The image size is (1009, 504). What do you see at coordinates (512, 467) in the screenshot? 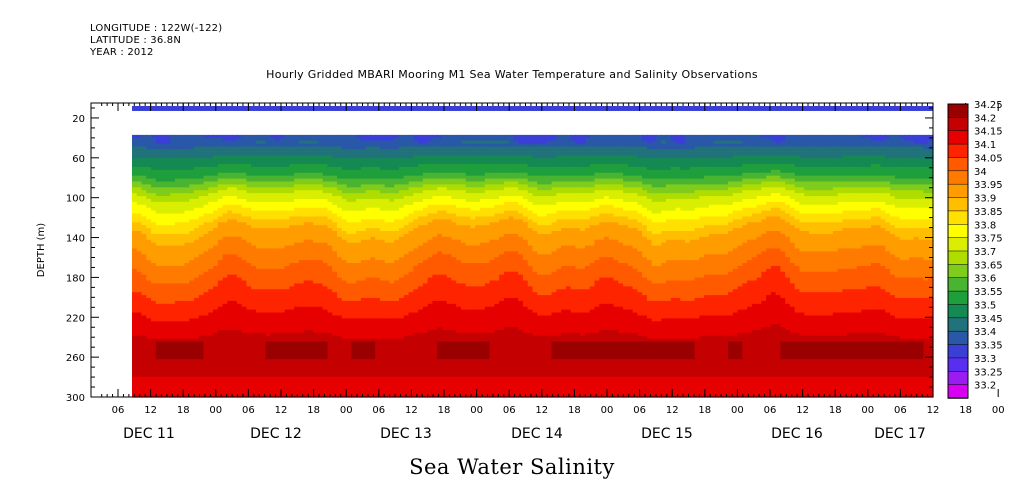
I see `variable-title: Sea Water Salinity` at bounding box center [512, 467].